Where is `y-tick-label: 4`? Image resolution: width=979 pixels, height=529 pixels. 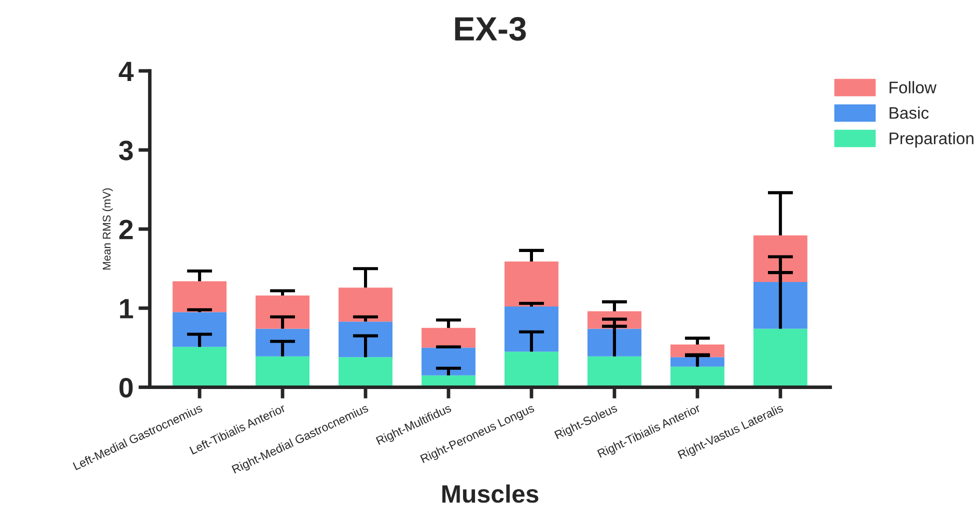 y-tick-label: 4 is located at coordinates (126, 71).